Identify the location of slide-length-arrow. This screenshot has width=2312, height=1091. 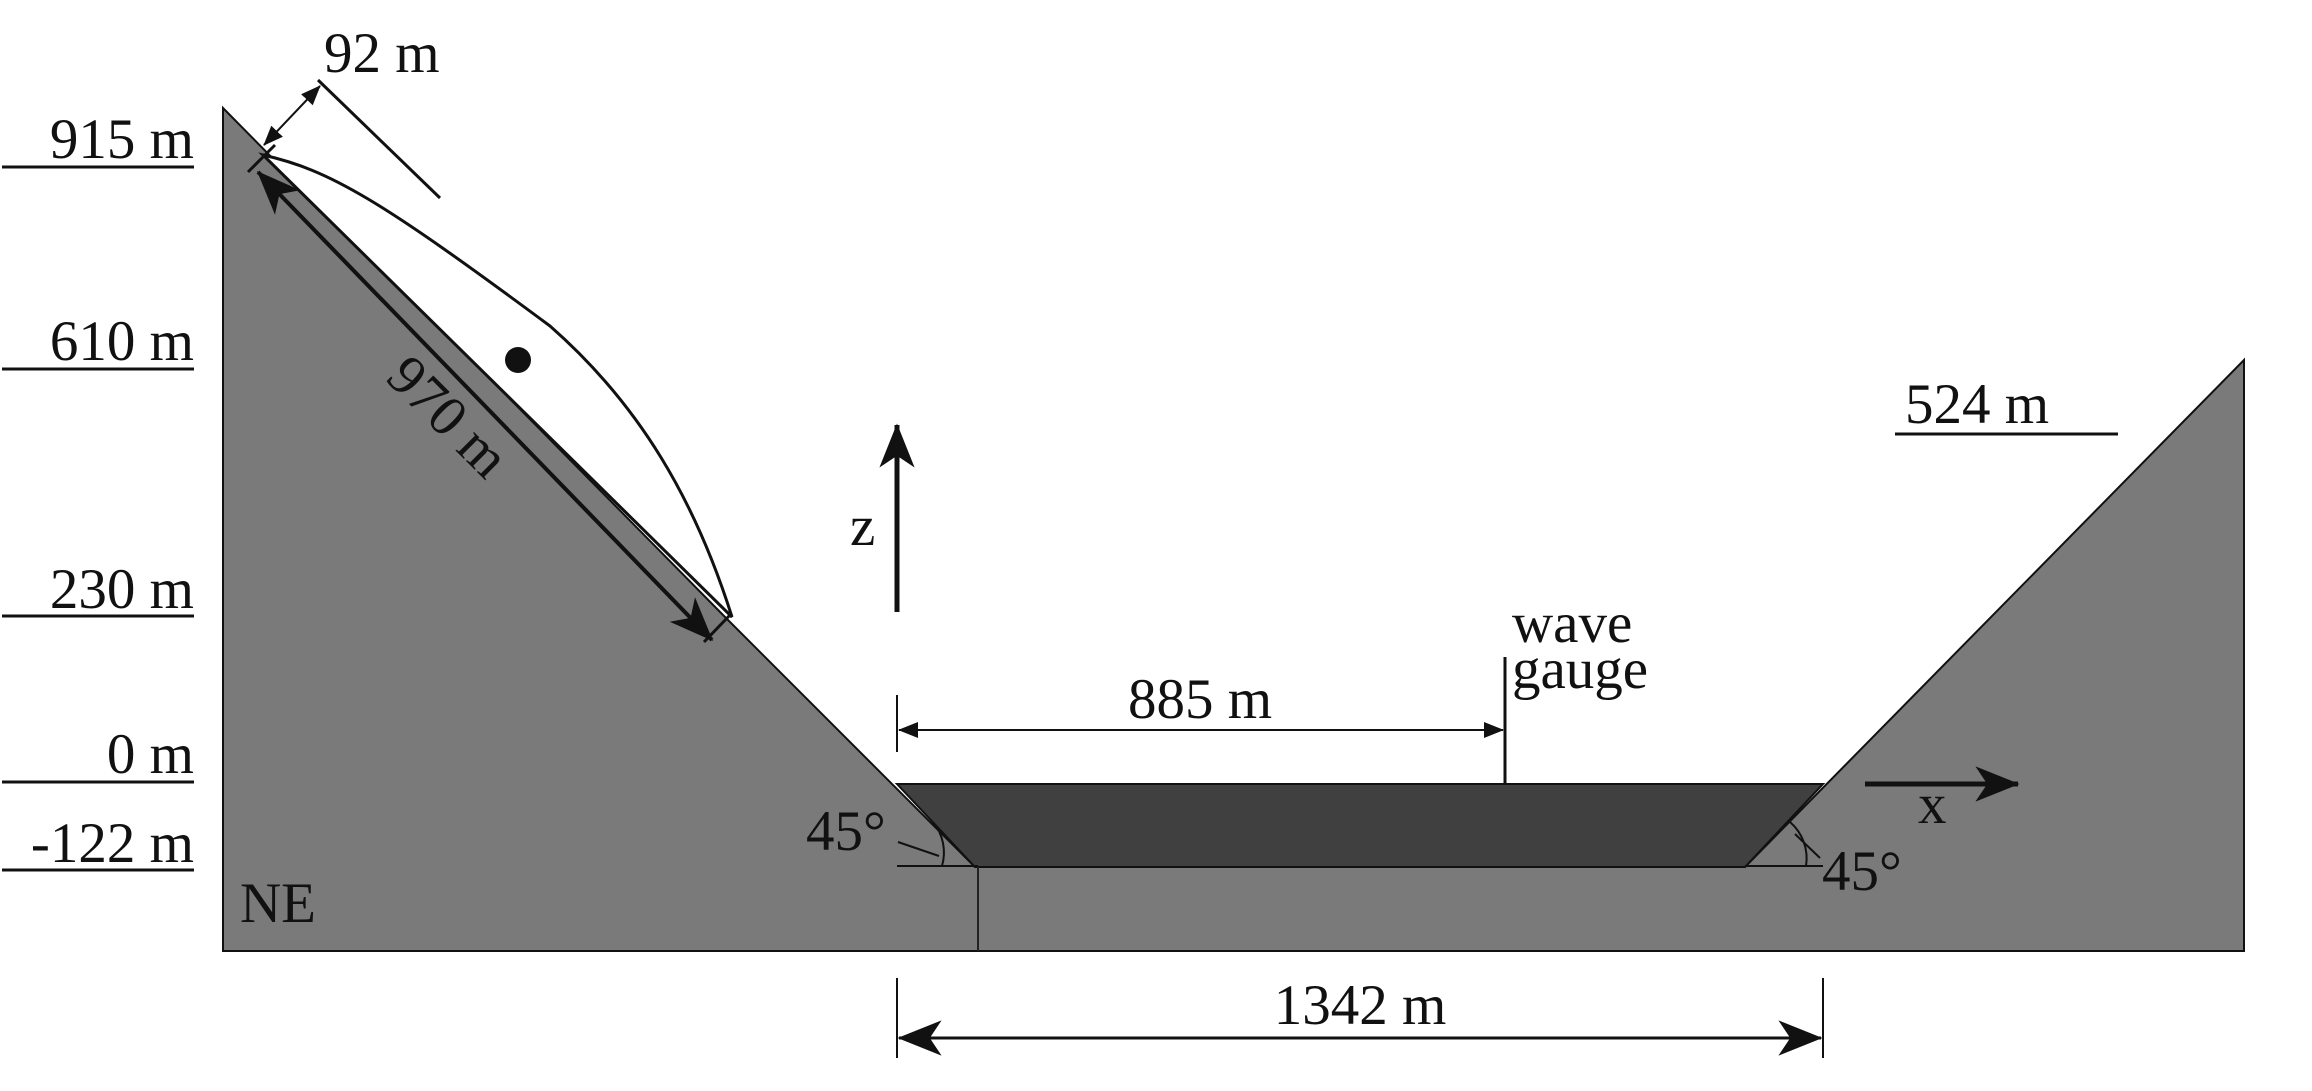
(485, 406).